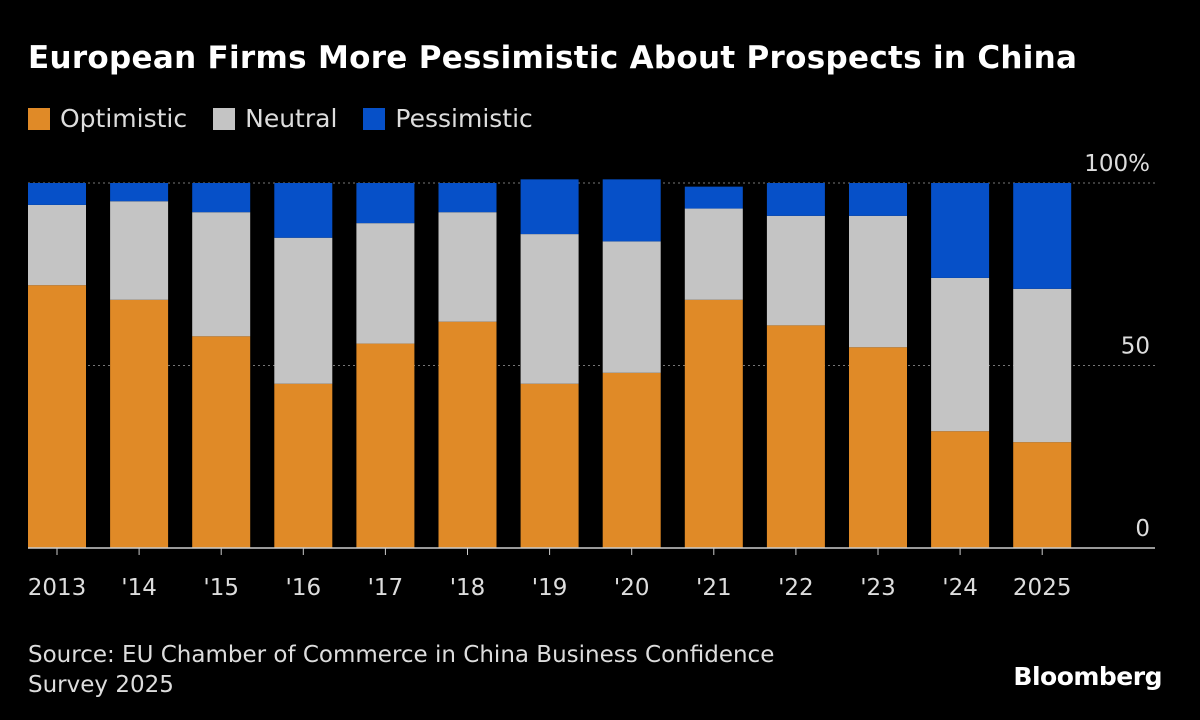 Image resolution: width=1200 pixels, height=720 pixels. I want to click on y-tick-label: 100%, so click(1117, 164).